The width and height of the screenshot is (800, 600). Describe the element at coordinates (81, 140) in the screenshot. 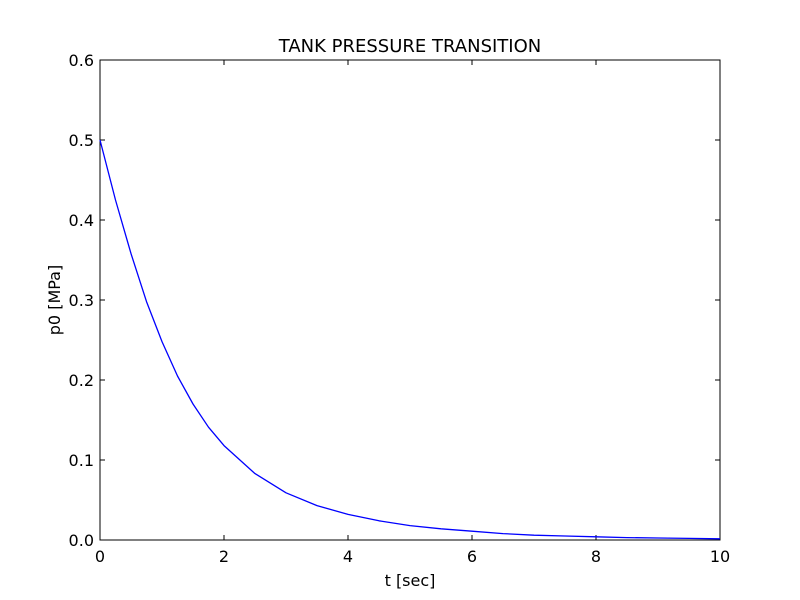

I see `y-tick-label: 0.5` at that location.